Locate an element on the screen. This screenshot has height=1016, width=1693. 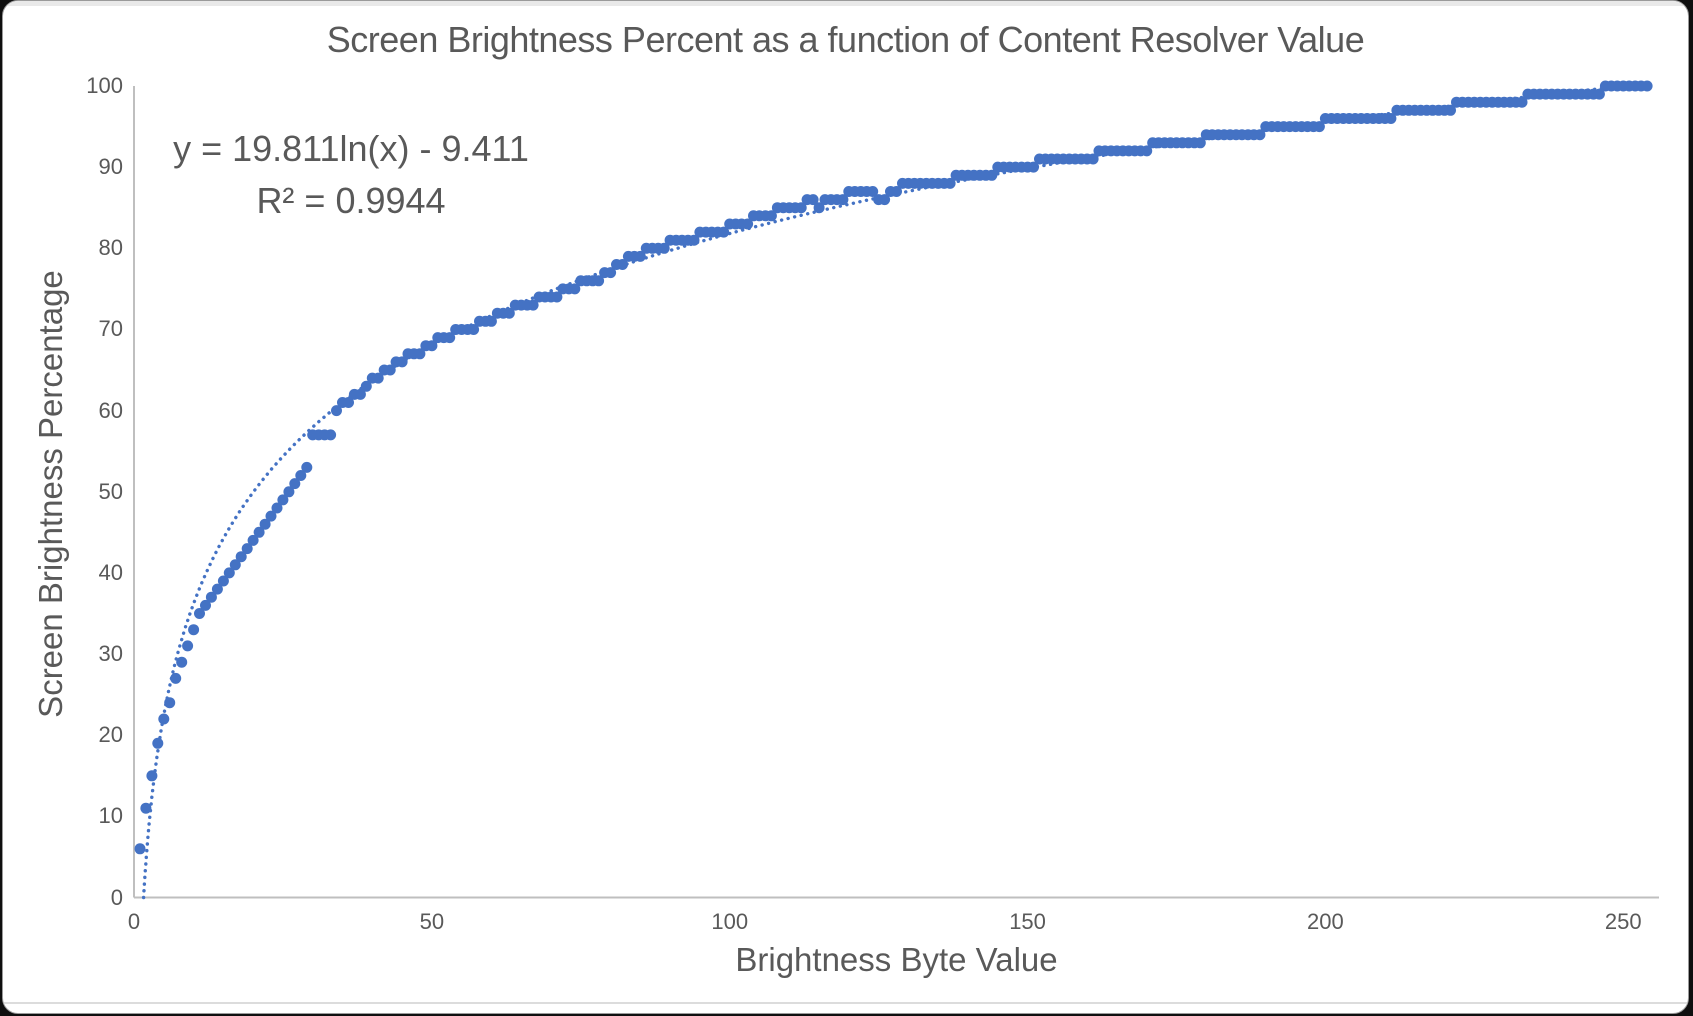
y-tick-label: 40 is located at coordinates (110, 572).